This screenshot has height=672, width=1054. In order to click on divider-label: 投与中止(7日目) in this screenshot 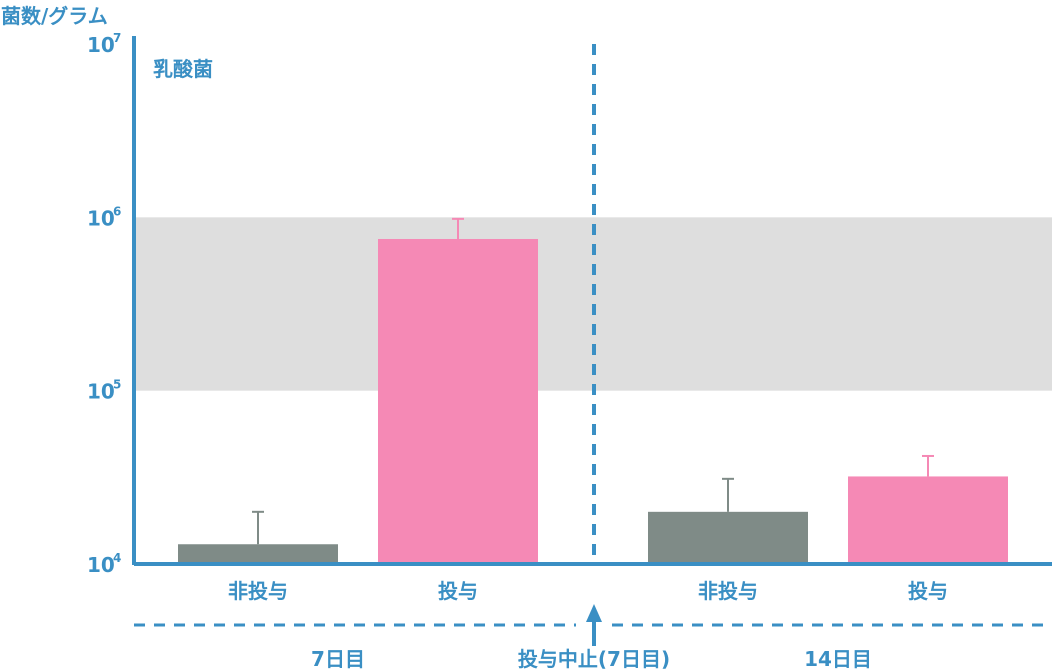, I will do `click(594, 659)`.